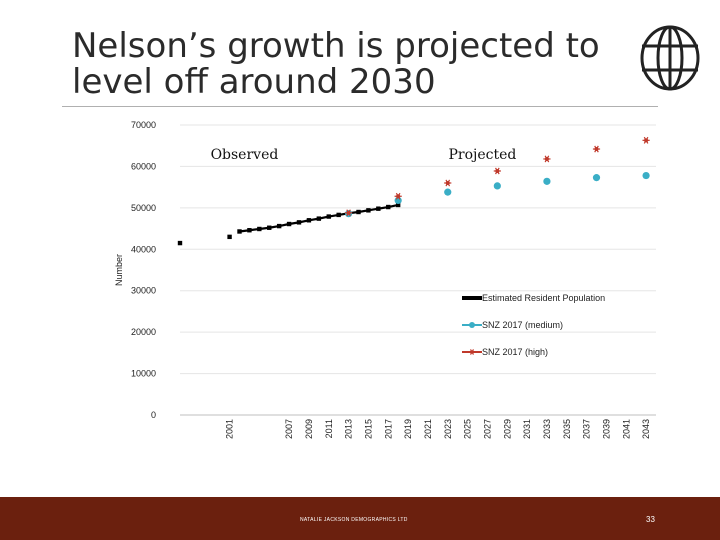  Describe the element at coordinates (646, 429) in the screenshot. I see `x-tick-label-19: 2043` at that location.